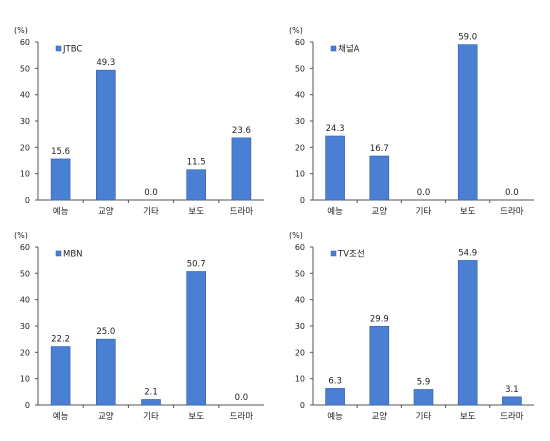 The height and width of the screenshot is (441, 550). Describe the element at coordinates (60, 152) in the screenshot. I see `data-label: 15.6` at that location.